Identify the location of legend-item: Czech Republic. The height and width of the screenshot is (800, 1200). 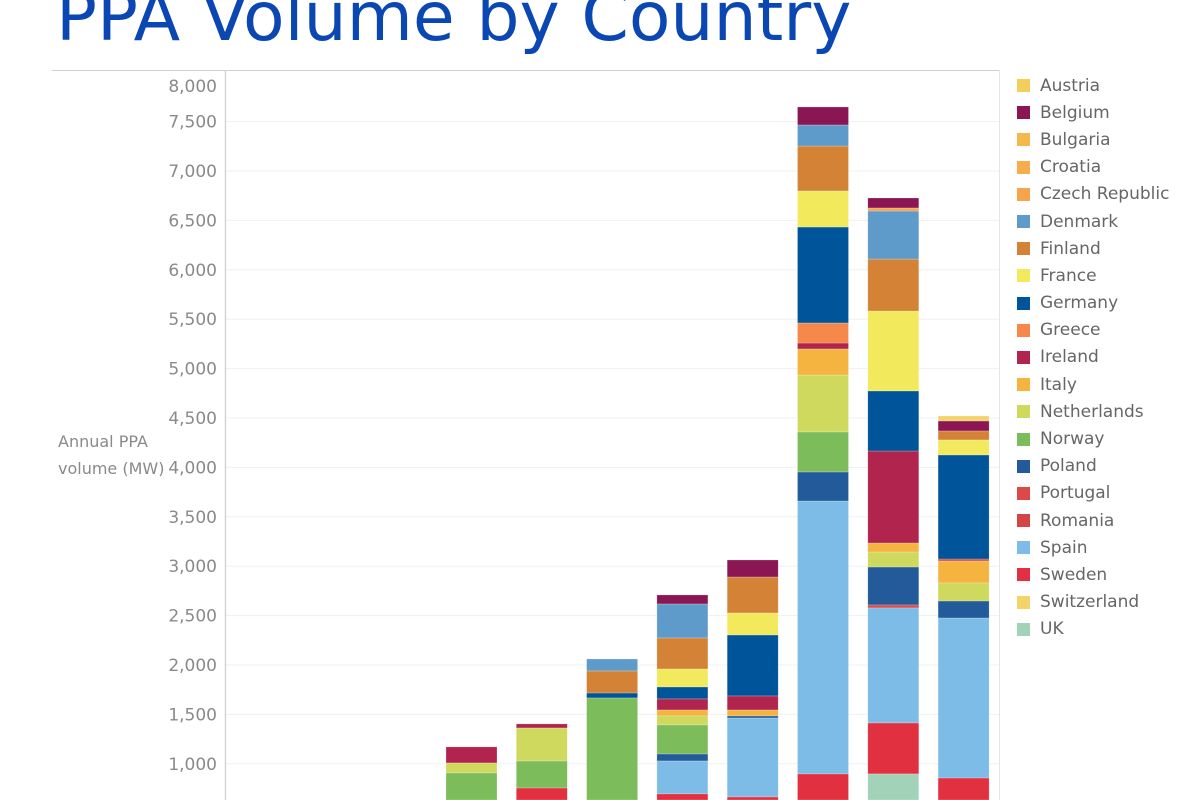
(1093, 194).